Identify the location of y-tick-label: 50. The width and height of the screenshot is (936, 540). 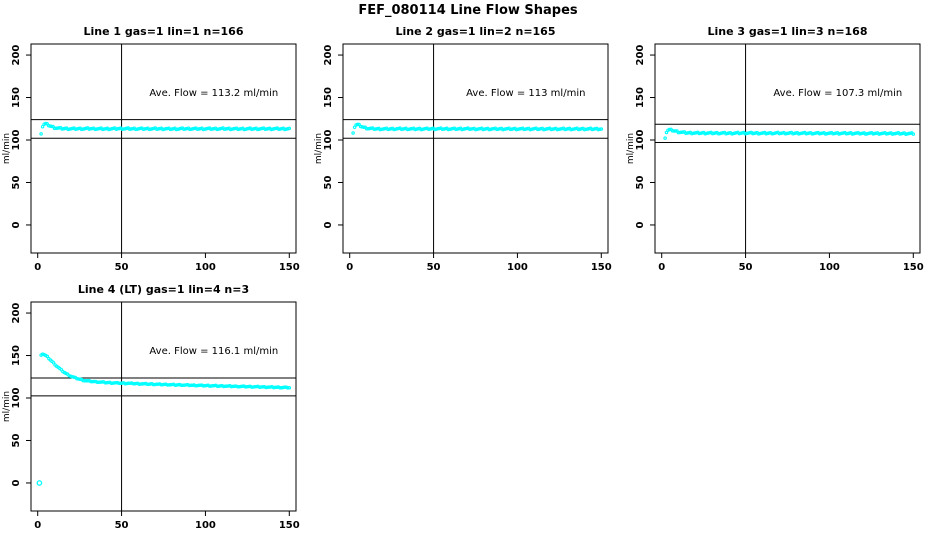
(16, 182).